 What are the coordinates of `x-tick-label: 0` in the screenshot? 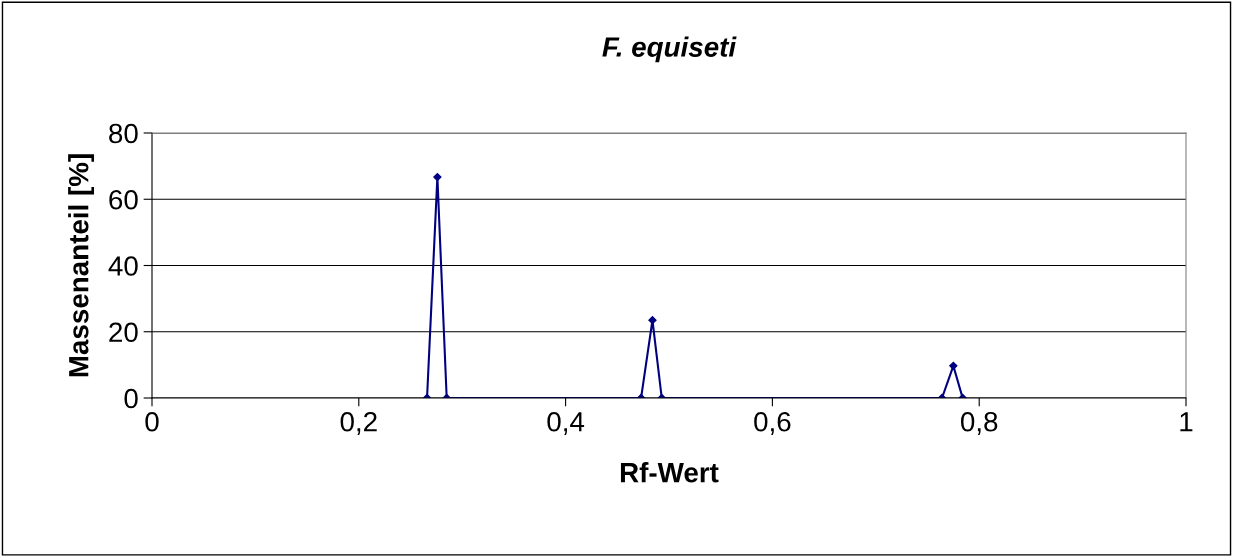 It's located at (152, 421).